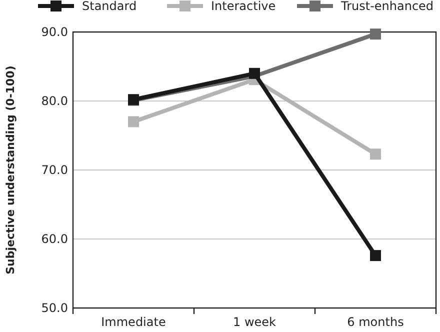 Image resolution: width=440 pixels, height=332 pixels. Describe the element at coordinates (133, 322) in the screenshot. I see `x-tick-label: Immediate` at that location.